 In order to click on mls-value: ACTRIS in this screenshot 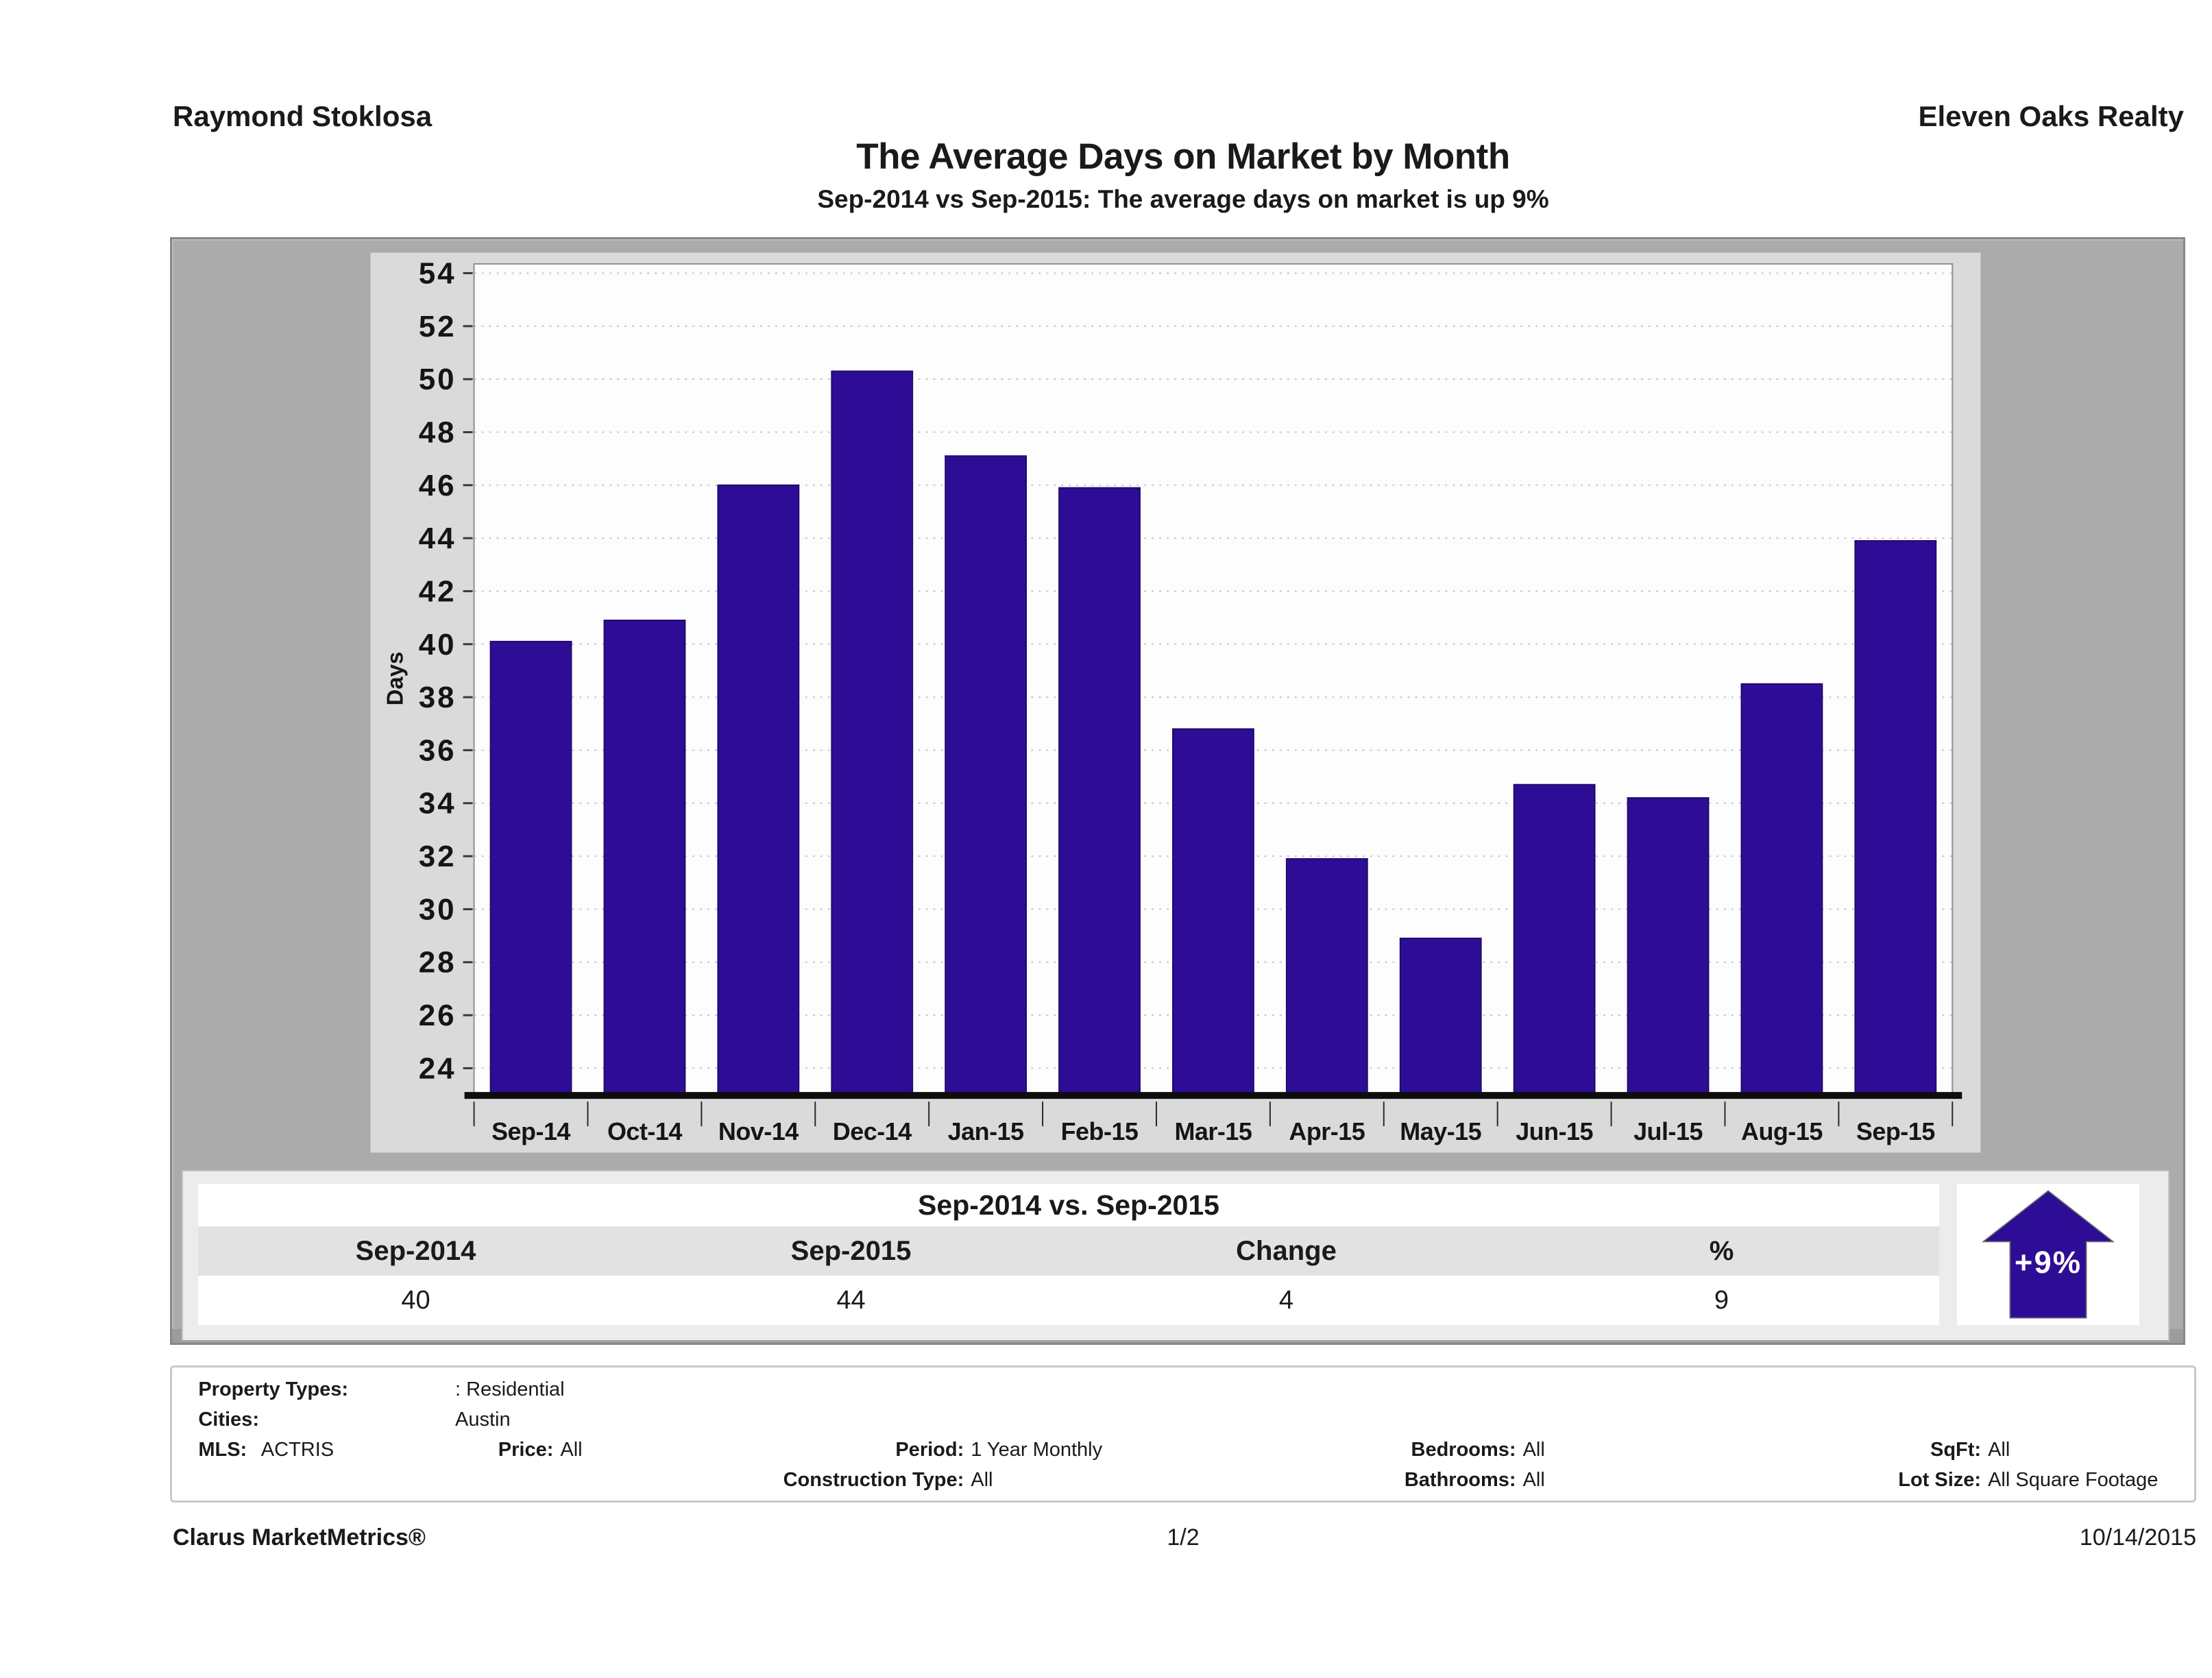, I will do `click(297, 1450)`.